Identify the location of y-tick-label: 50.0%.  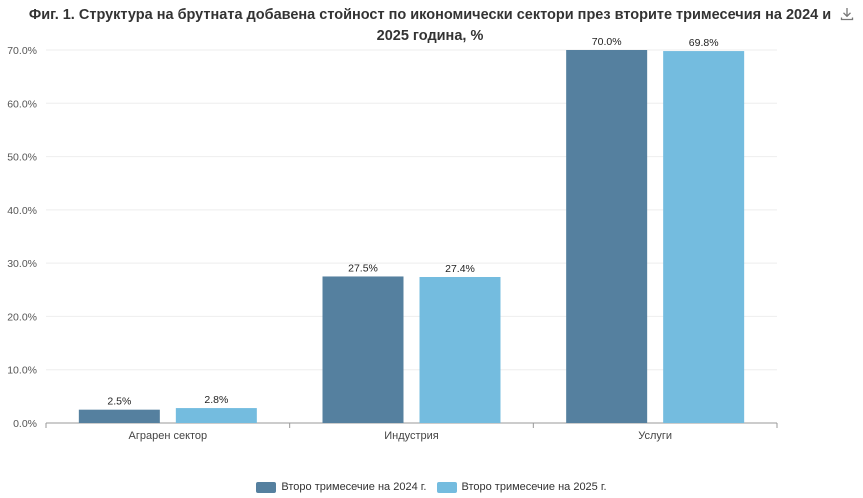
(22, 158).